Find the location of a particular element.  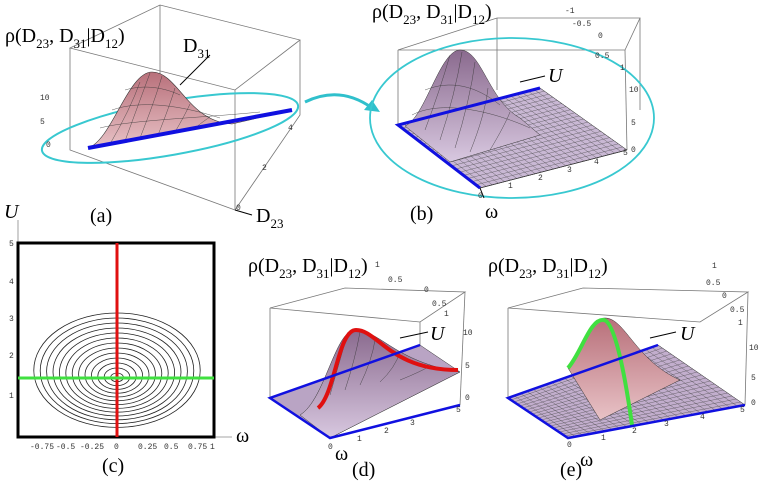

panel-c is located at coordinates (124, 329).